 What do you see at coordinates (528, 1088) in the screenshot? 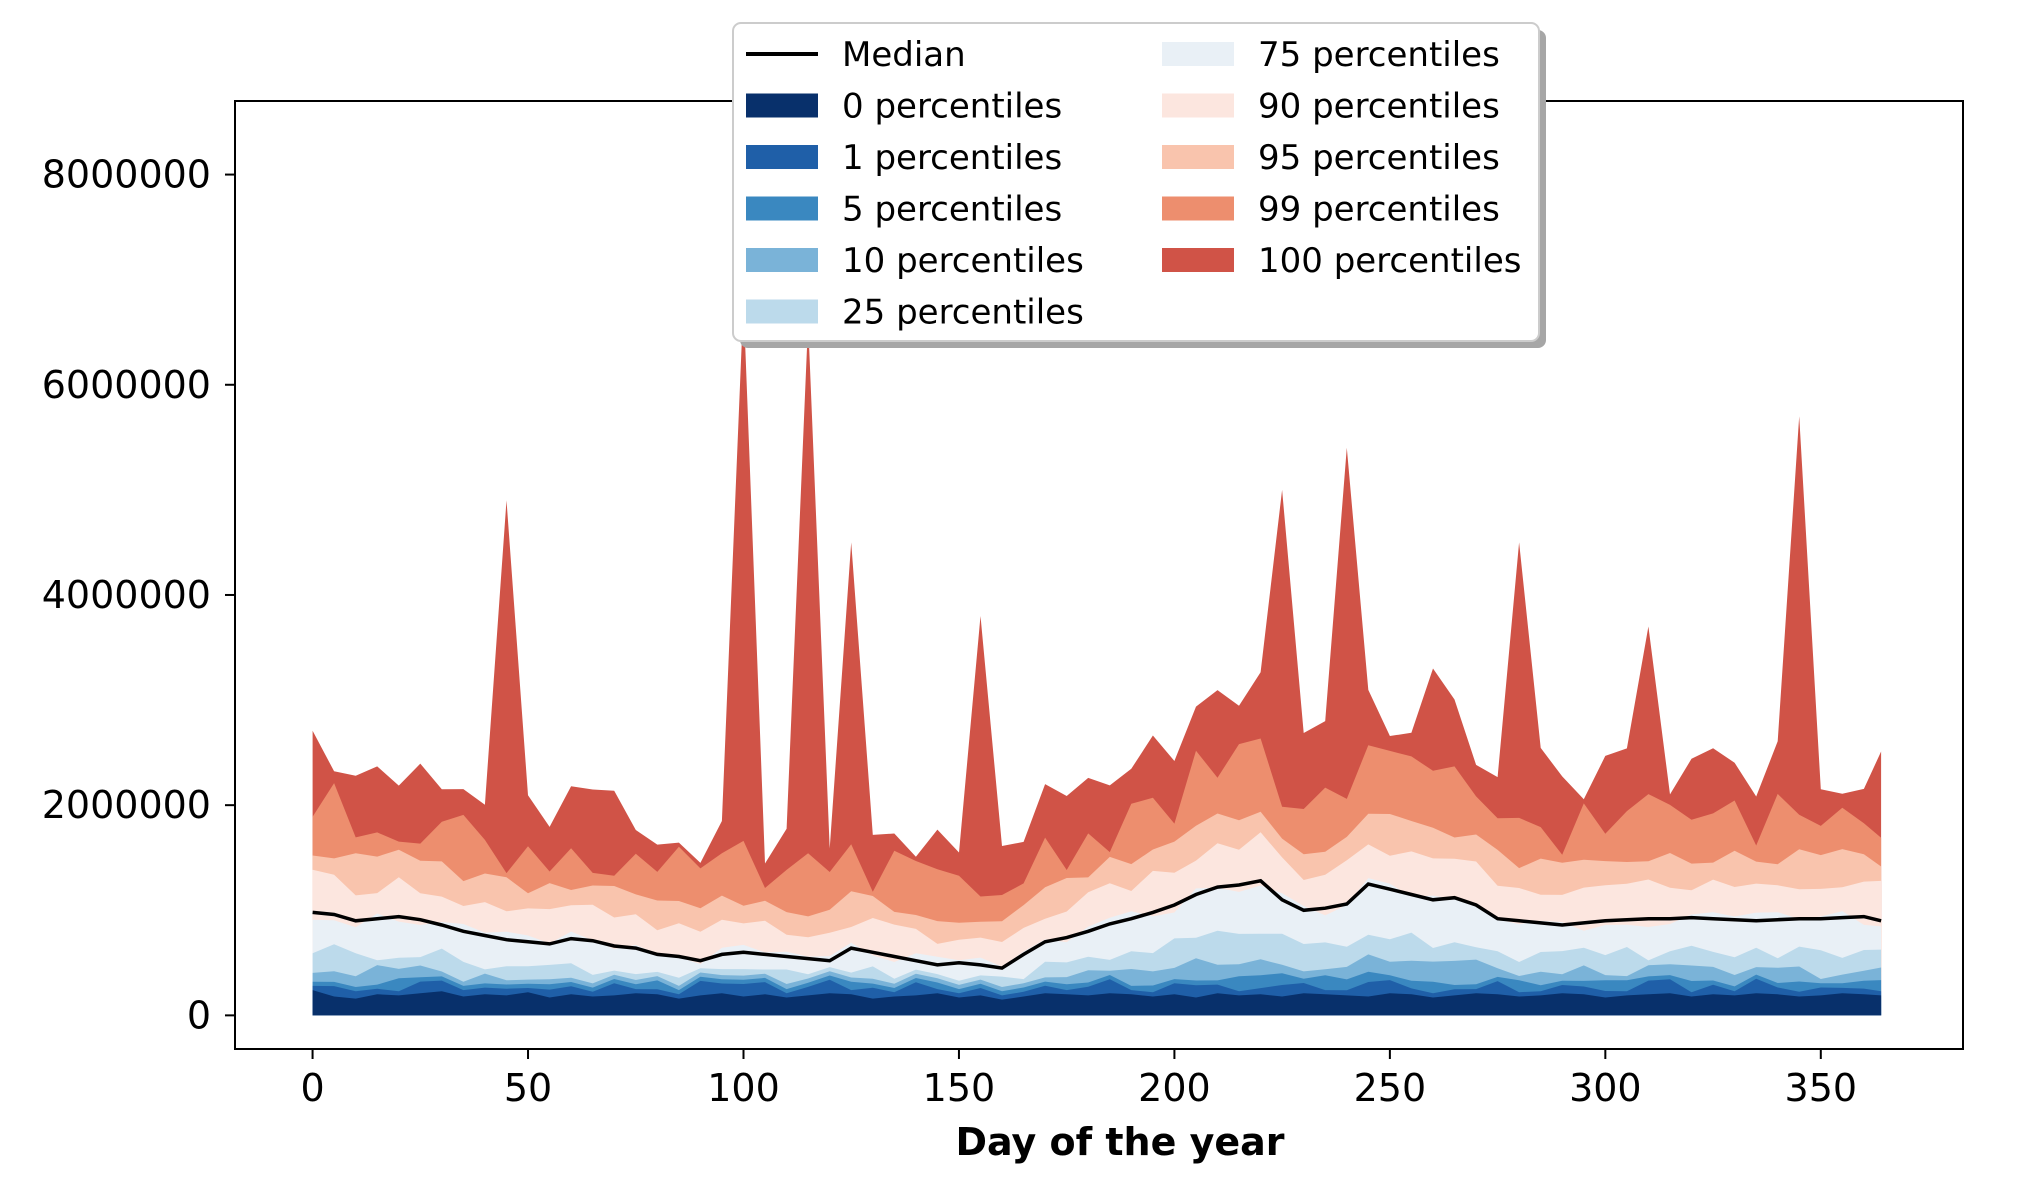
I see `x-tick-label: 50` at bounding box center [528, 1088].